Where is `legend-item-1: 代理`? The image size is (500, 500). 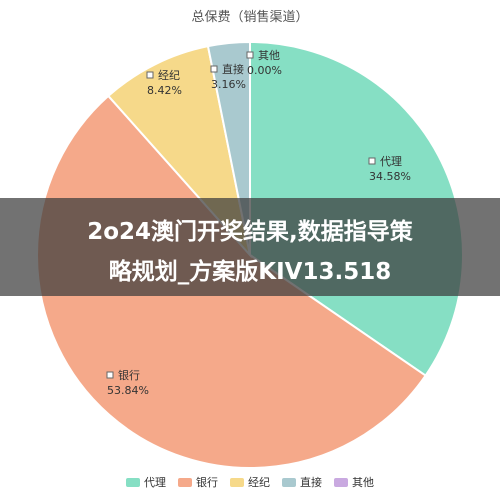 legend-item-1: 代理 is located at coordinates (146, 482).